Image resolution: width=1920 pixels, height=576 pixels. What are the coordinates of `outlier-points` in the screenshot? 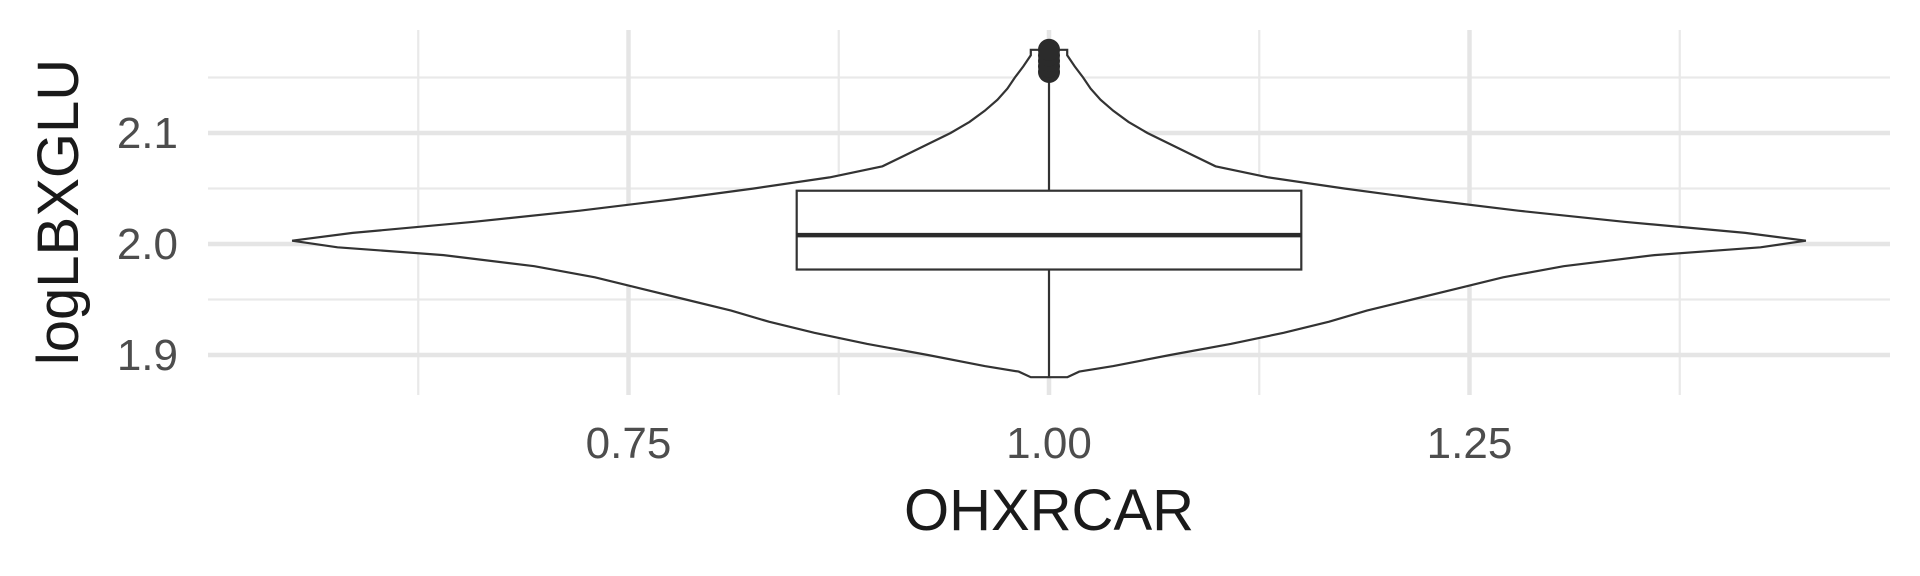 It's located at (1049, 60).